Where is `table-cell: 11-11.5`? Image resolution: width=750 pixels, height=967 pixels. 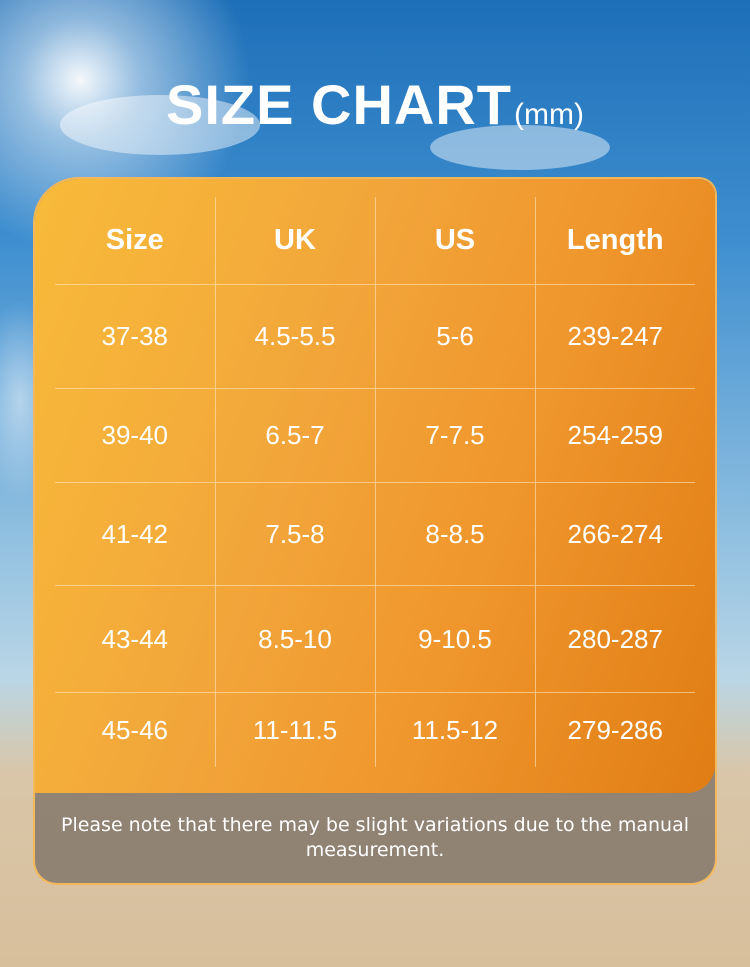 table-cell: 11-11.5 is located at coordinates (294, 729).